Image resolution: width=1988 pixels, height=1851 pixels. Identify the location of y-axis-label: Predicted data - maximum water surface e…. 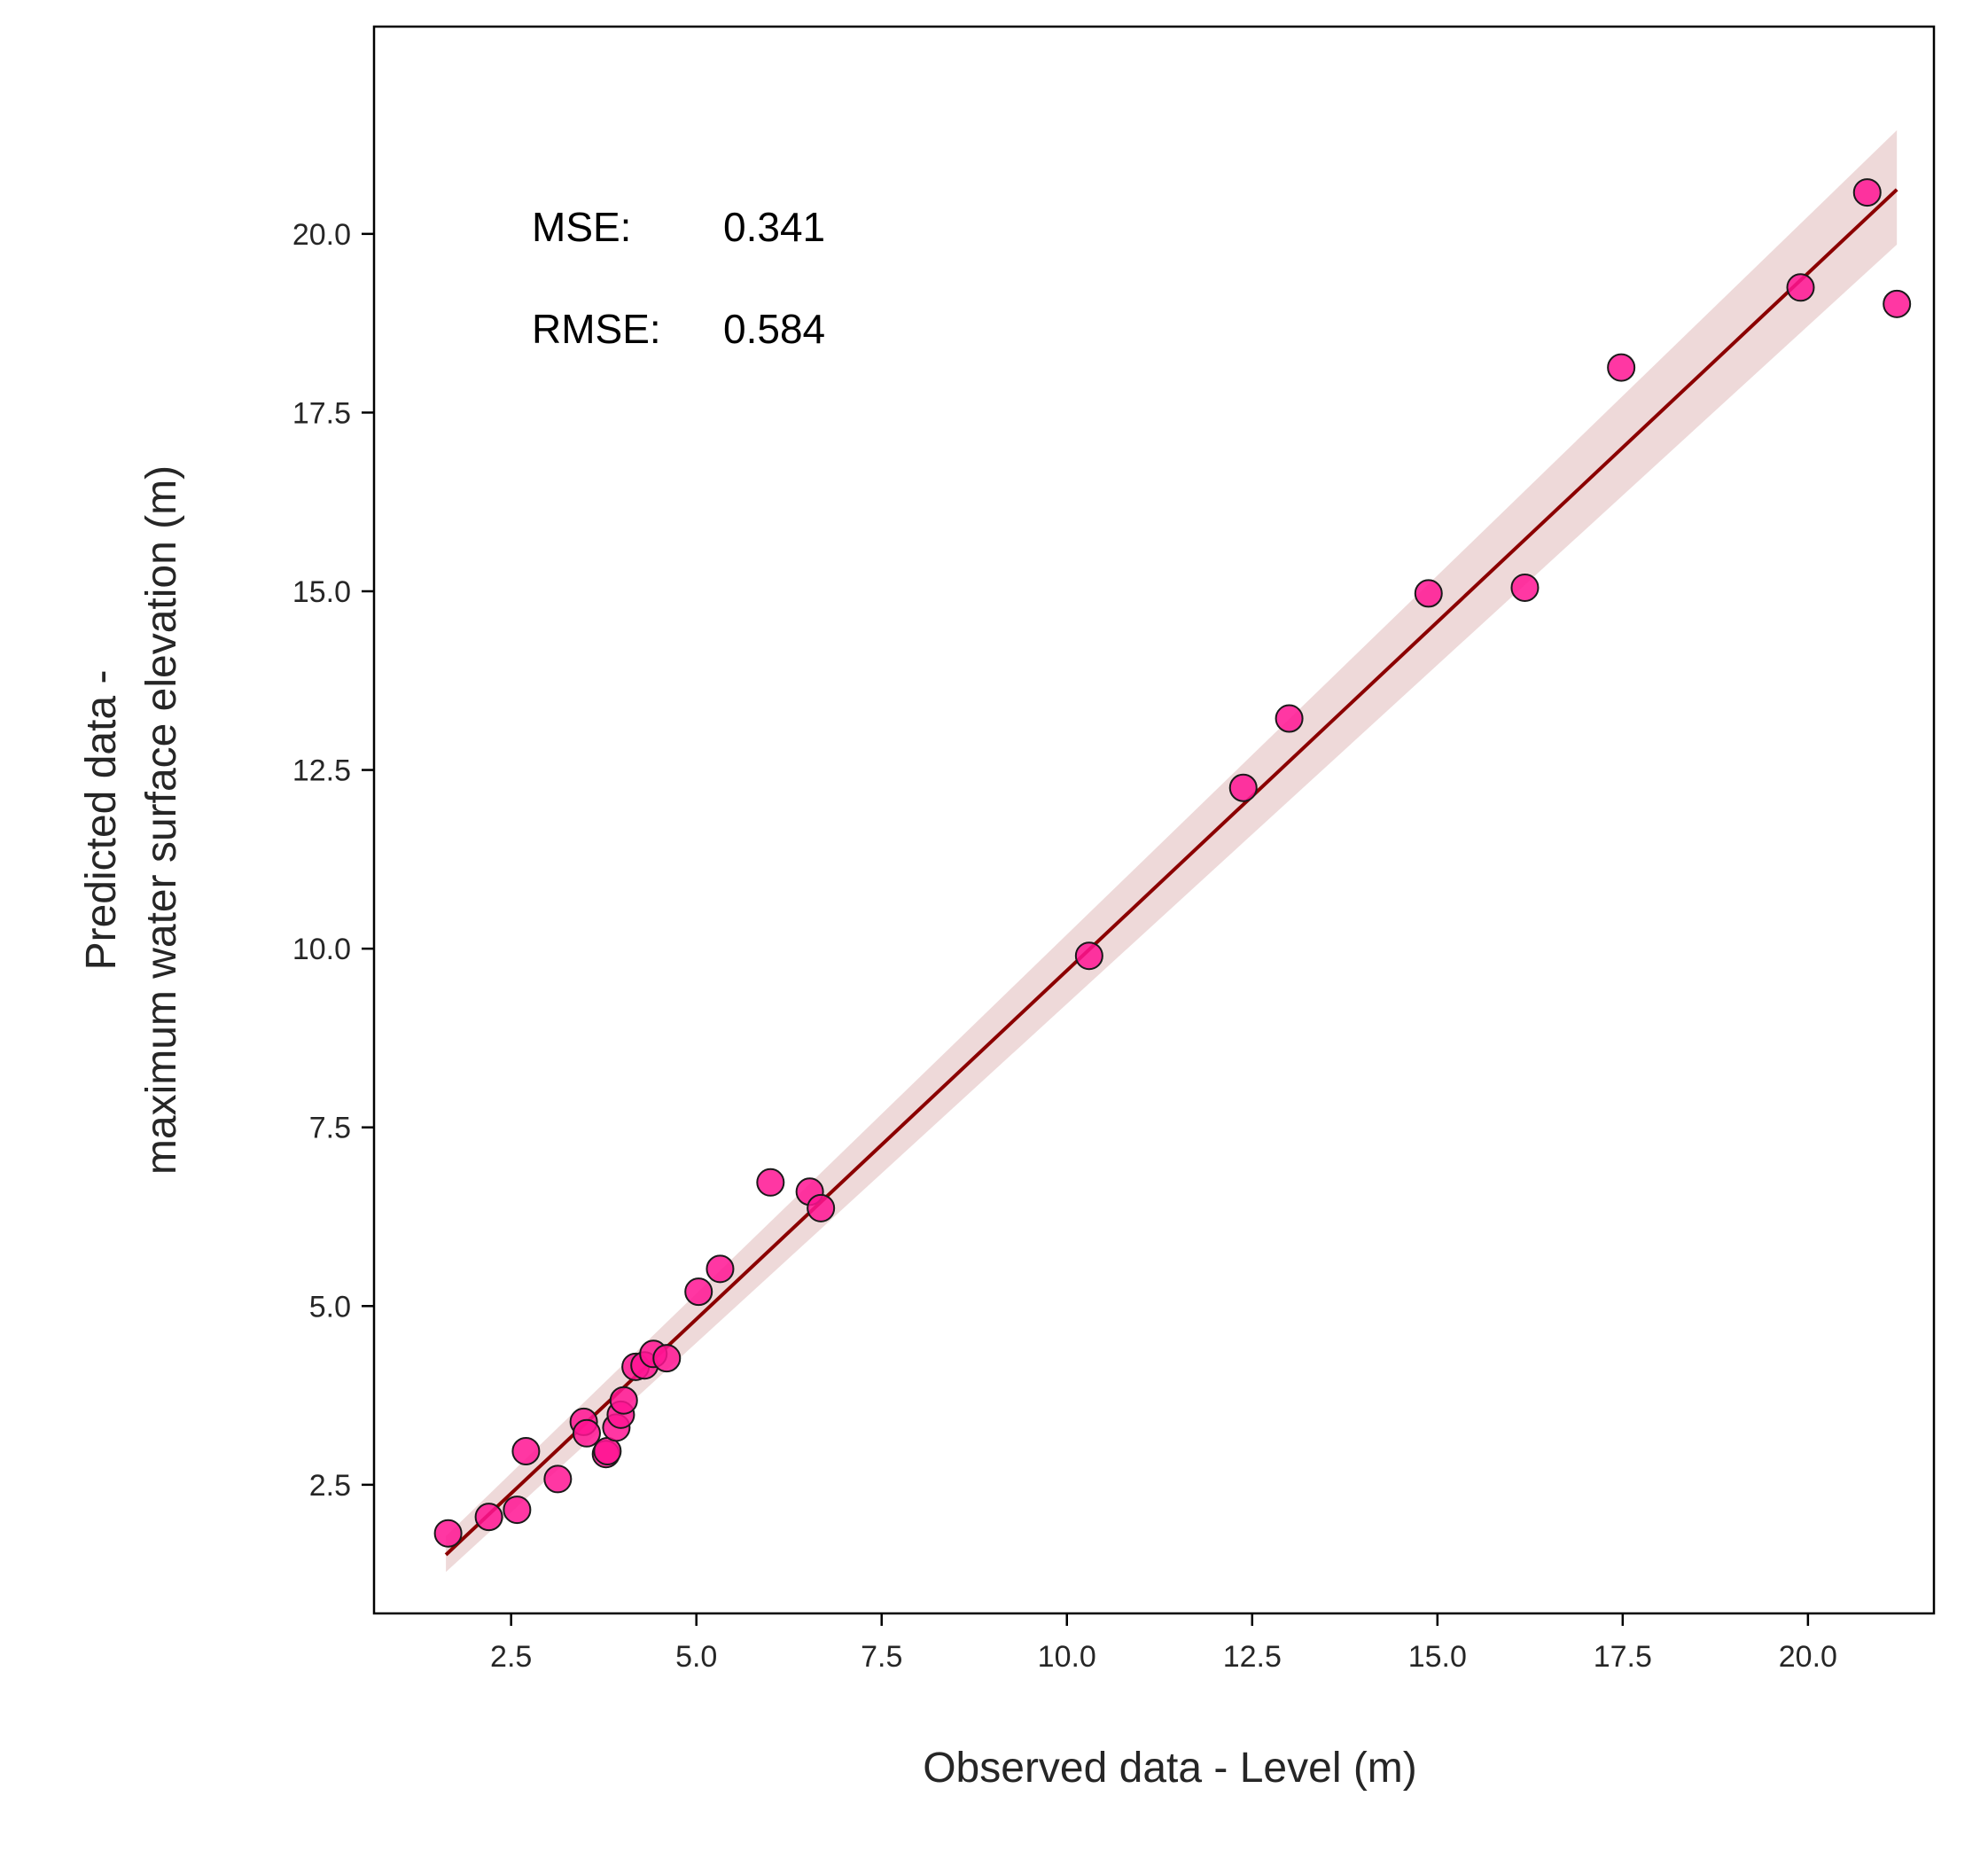
(132, 820).